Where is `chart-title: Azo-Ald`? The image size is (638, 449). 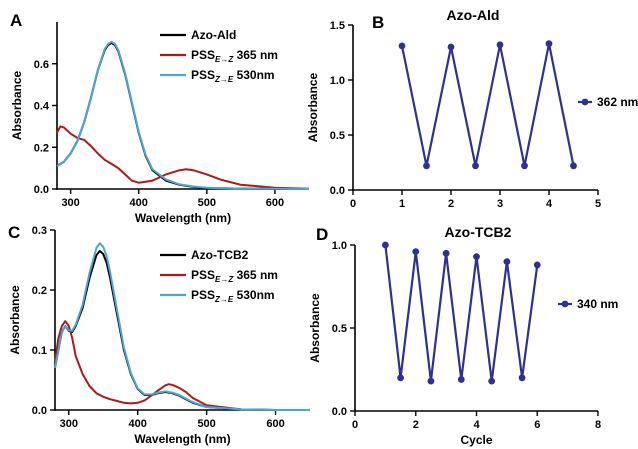 chart-title: Azo-Ald is located at coordinates (473, 15).